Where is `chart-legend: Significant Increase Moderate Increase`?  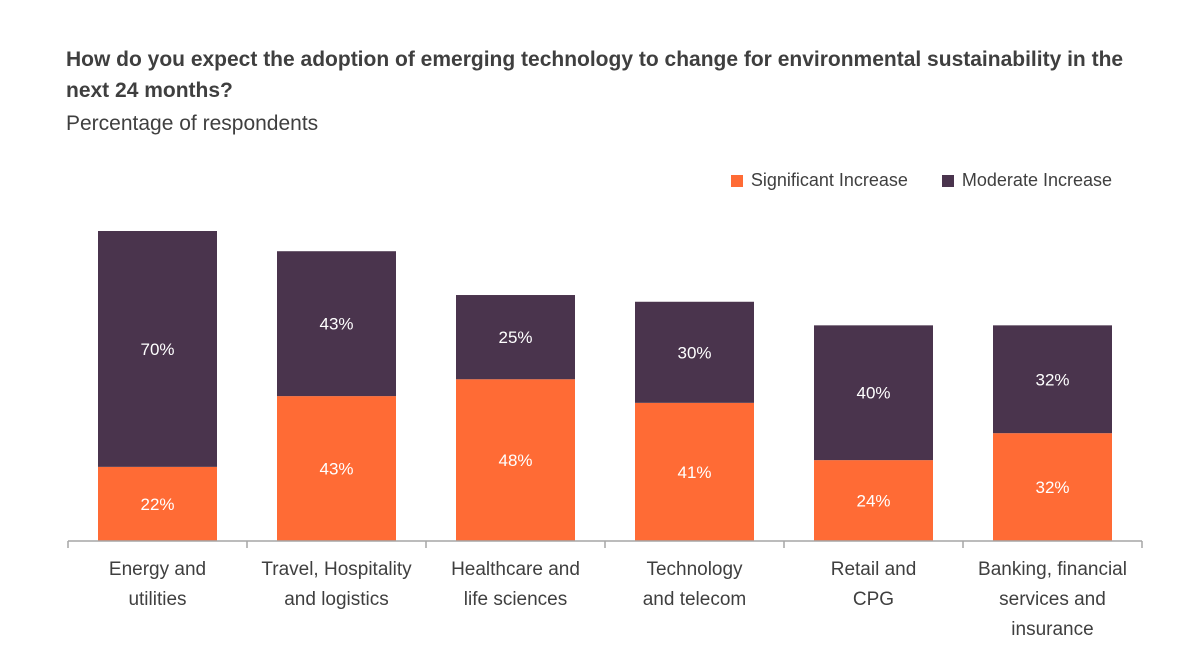 chart-legend: Significant Increase Moderate Increase is located at coordinates (904, 180).